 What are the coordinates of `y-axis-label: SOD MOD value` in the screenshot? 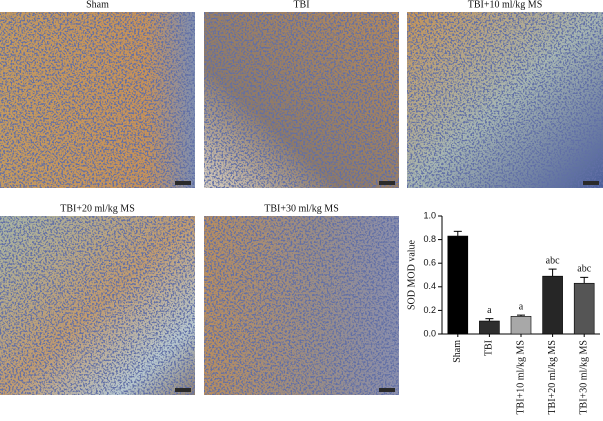 It's located at (411, 274).